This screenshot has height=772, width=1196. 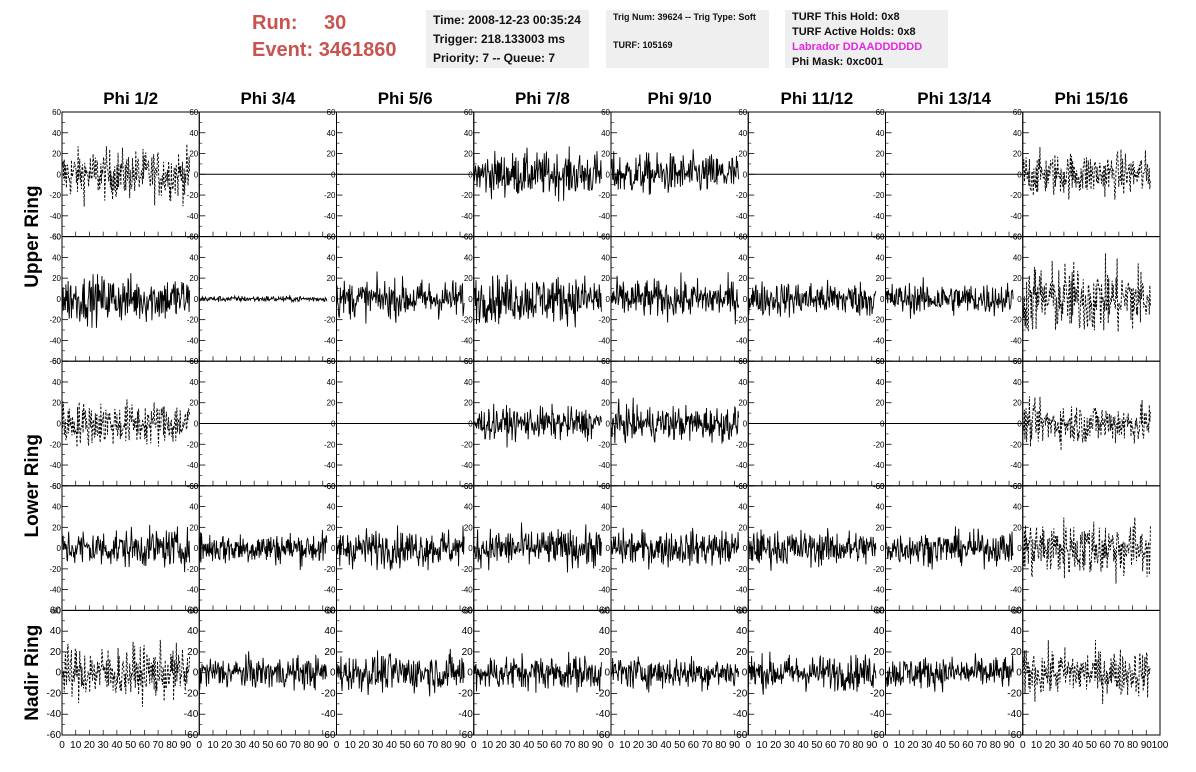 I want to click on event-label: Event:, so click(x=283, y=50).